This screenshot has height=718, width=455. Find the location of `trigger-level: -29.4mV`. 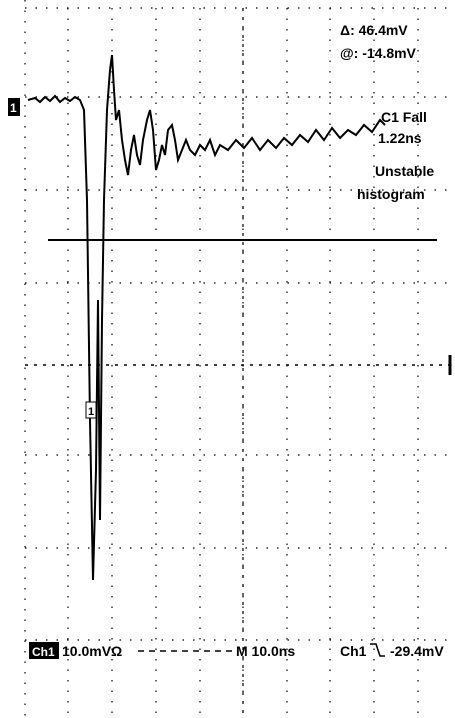

trigger-level: -29.4mV is located at coordinates (417, 651).